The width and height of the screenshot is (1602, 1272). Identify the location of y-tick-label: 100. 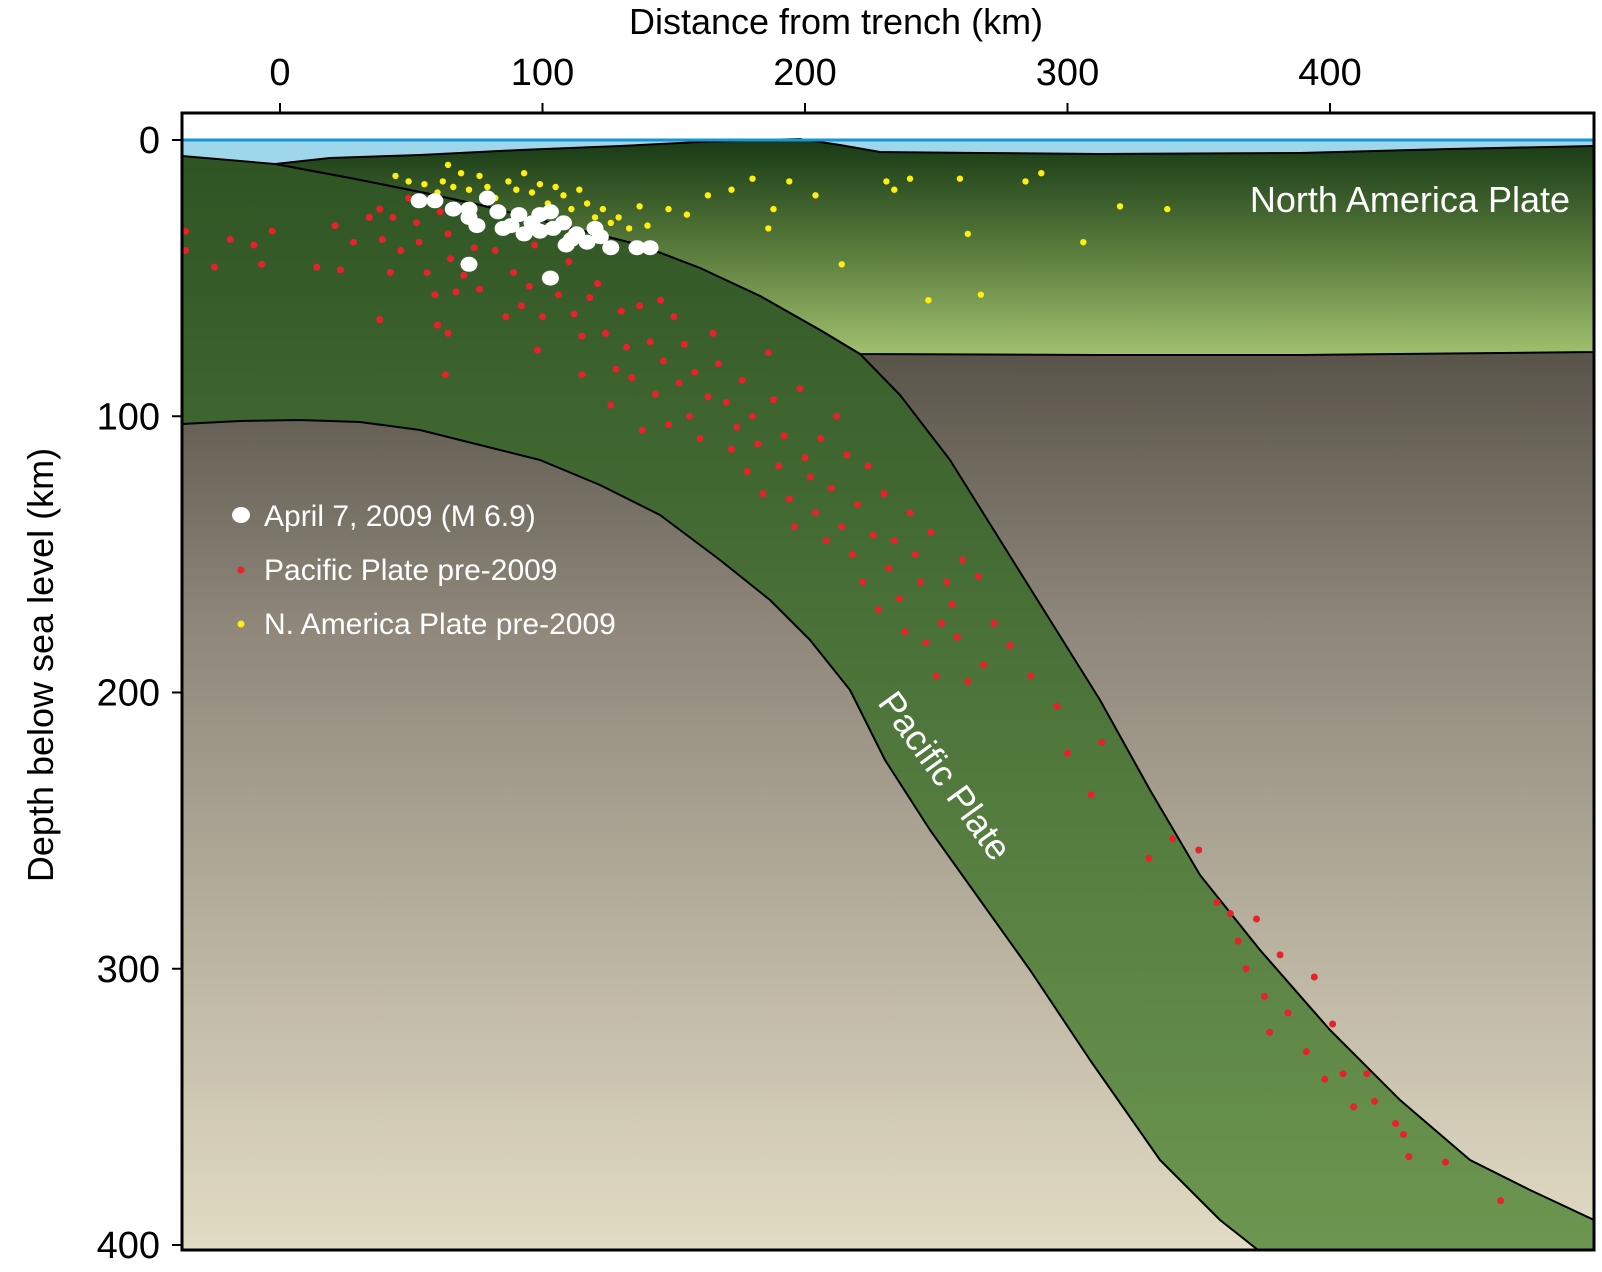
(128, 417).